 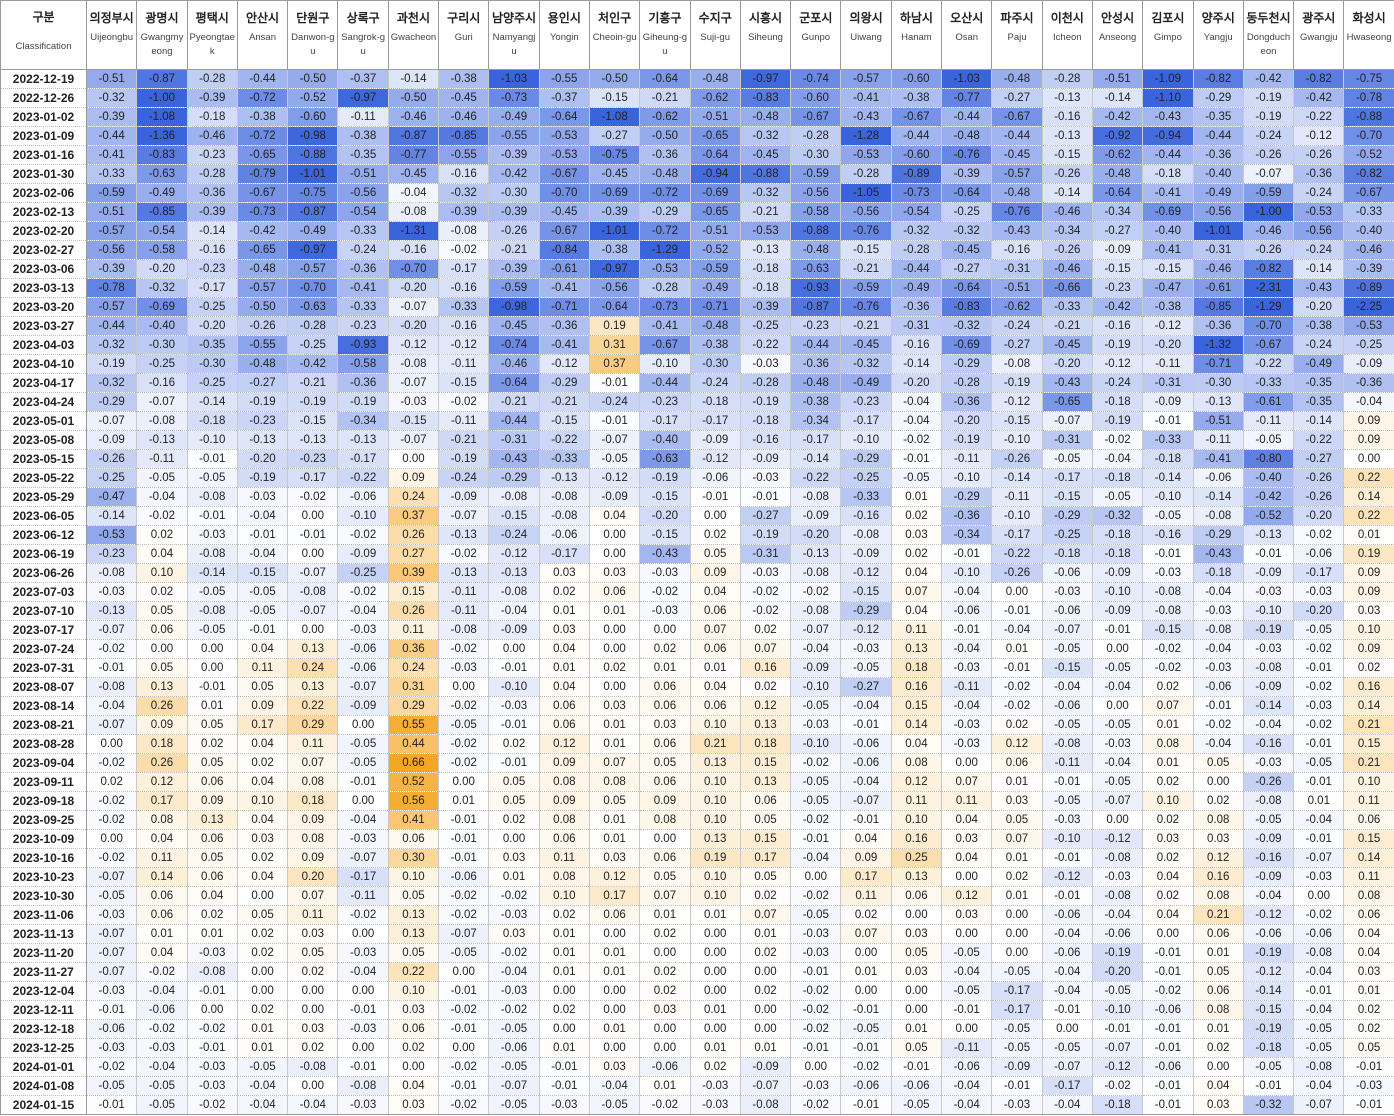 I want to click on heatmap-cell: -0.78, so click(x=111, y=288).